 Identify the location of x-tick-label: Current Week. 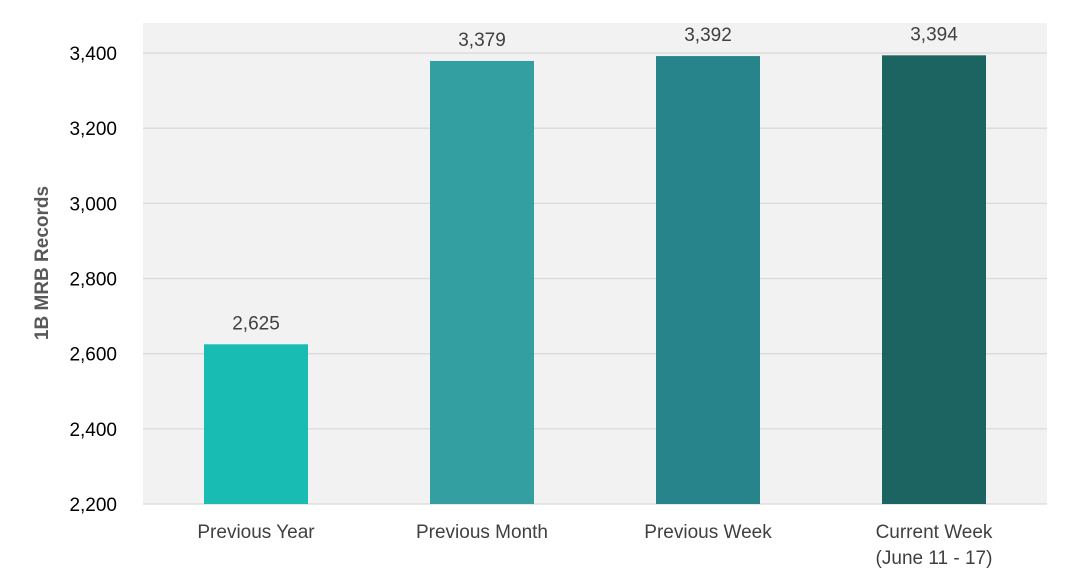
(934, 532).